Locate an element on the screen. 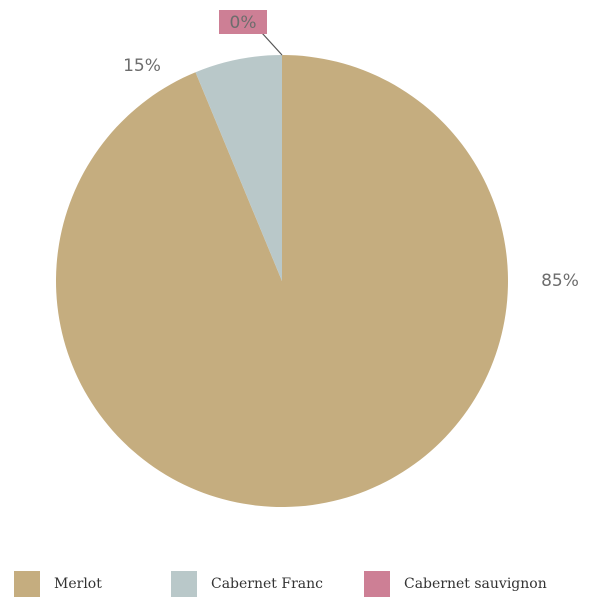  legend-swatch-merlot is located at coordinates (27, 584).